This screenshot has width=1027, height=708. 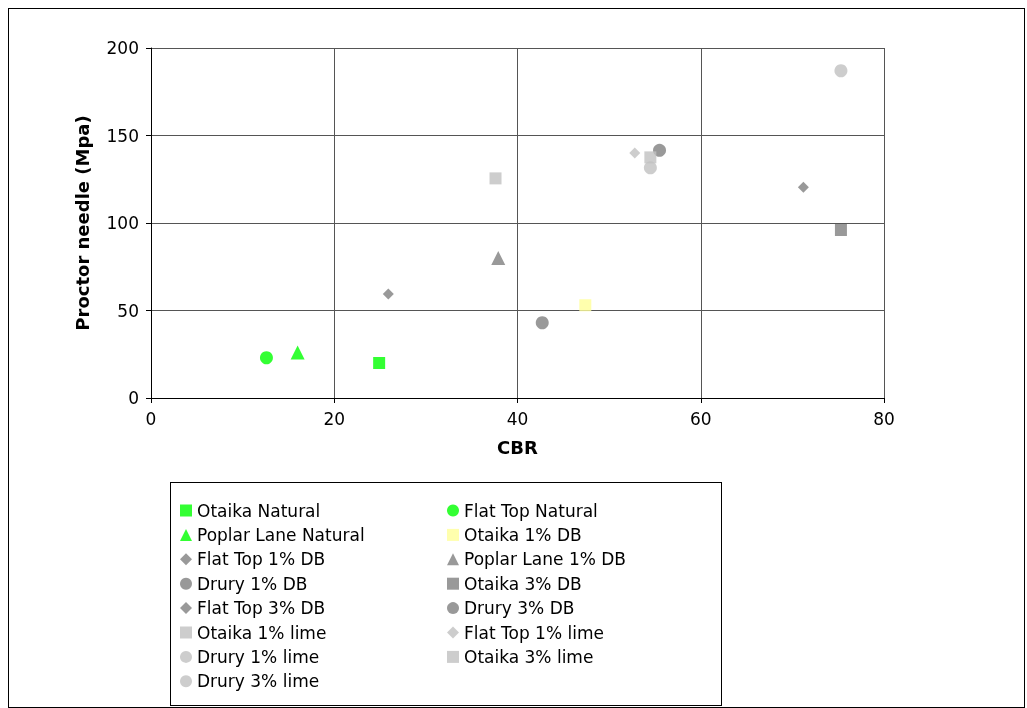 What do you see at coordinates (151, 418) in the screenshot?
I see `x-tick-label: 0` at bounding box center [151, 418].